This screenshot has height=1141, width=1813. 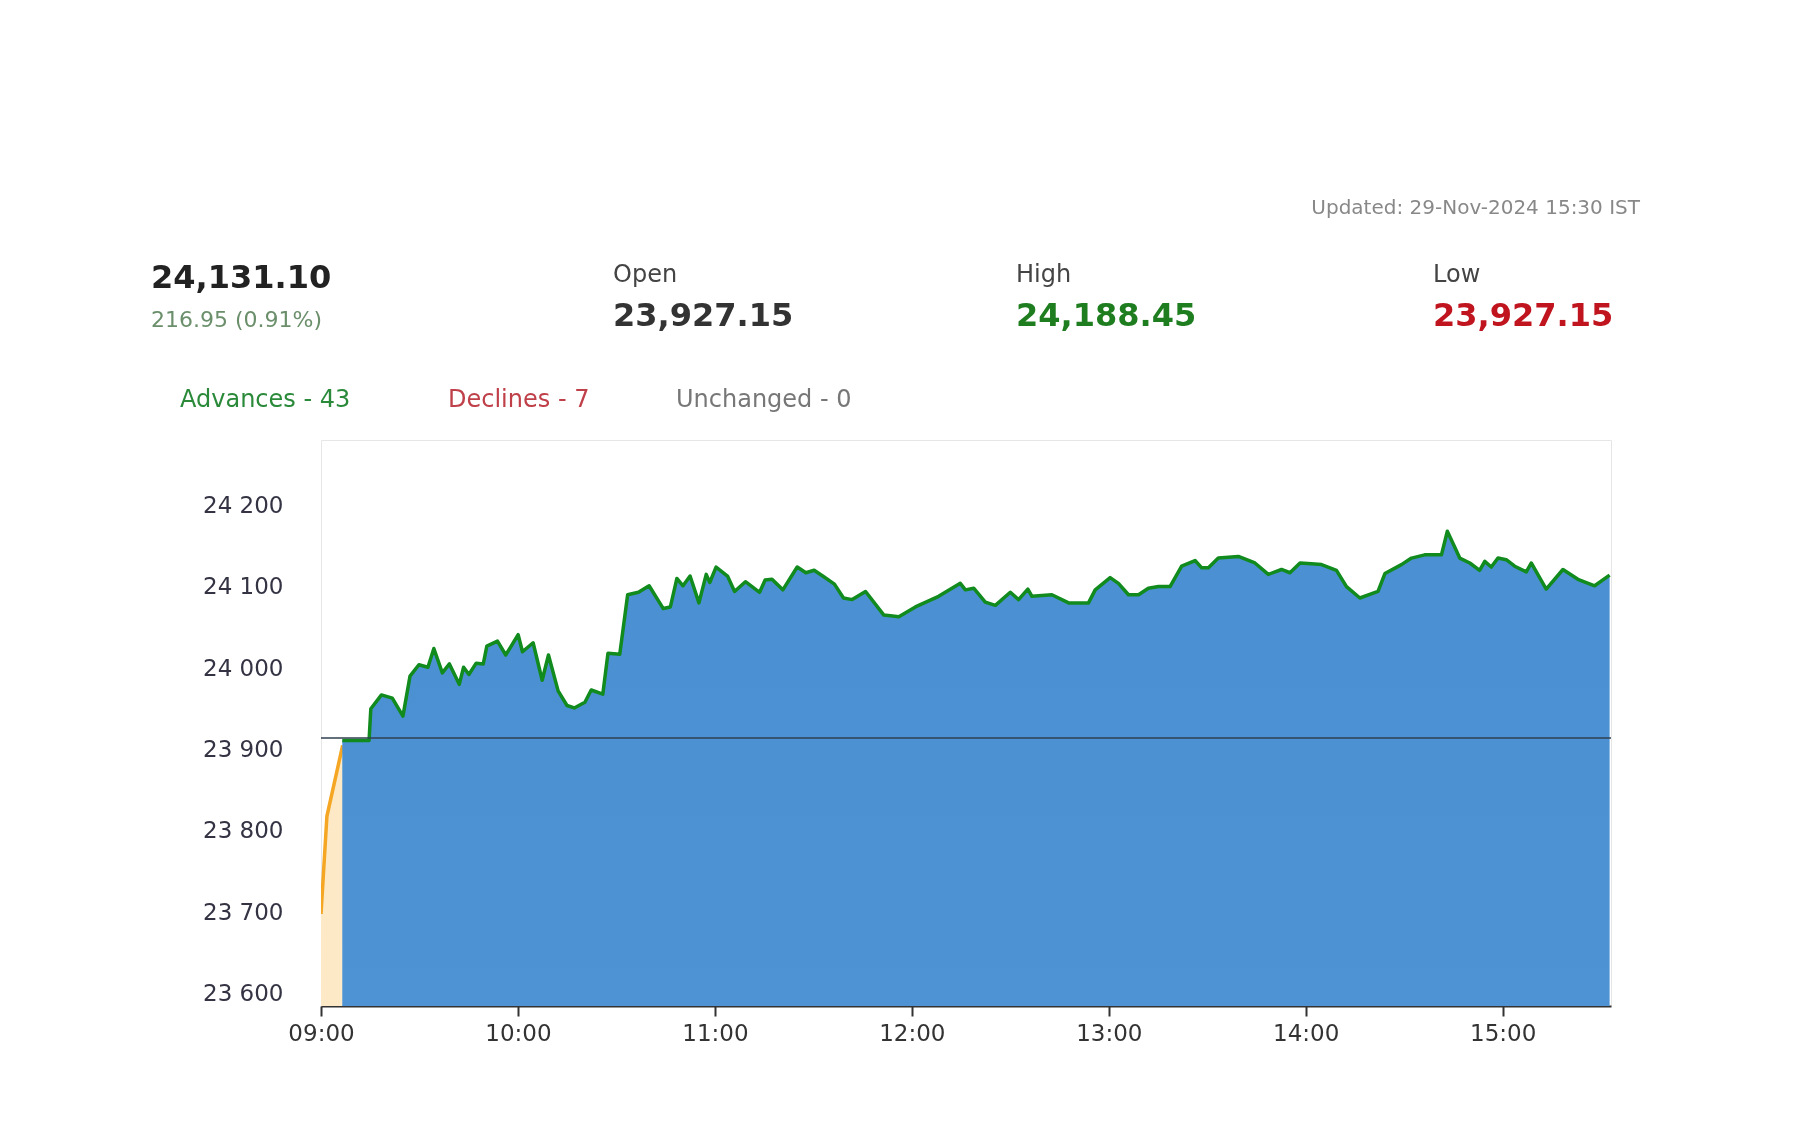 I want to click on x-tick-label: 11:00, so click(x=715, y=1032).